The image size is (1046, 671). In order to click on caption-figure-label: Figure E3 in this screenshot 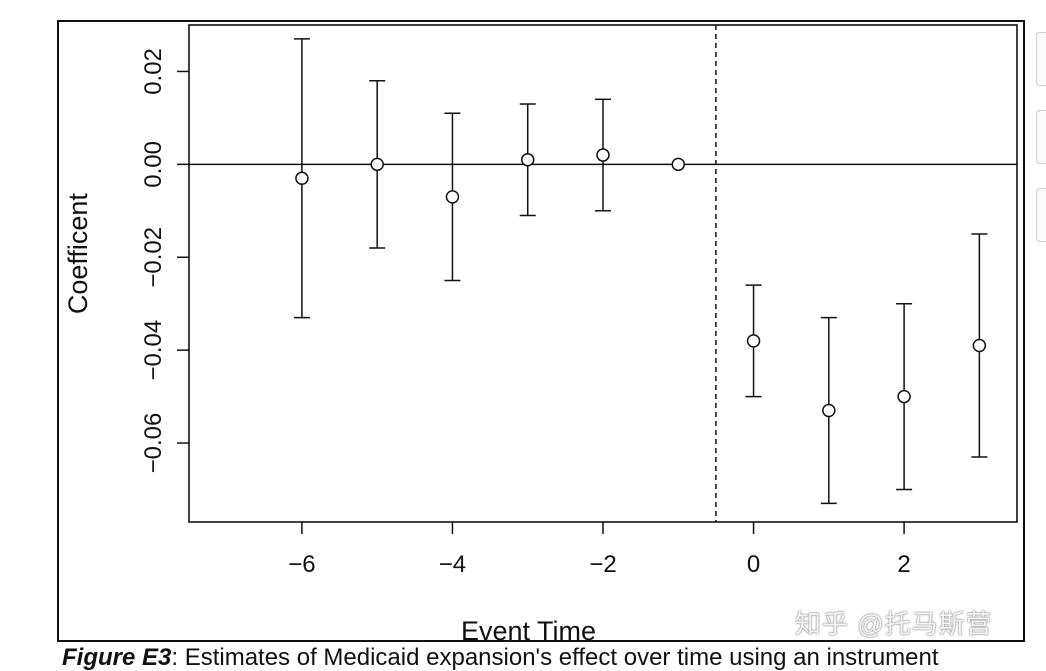, I will do `click(117, 657)`.